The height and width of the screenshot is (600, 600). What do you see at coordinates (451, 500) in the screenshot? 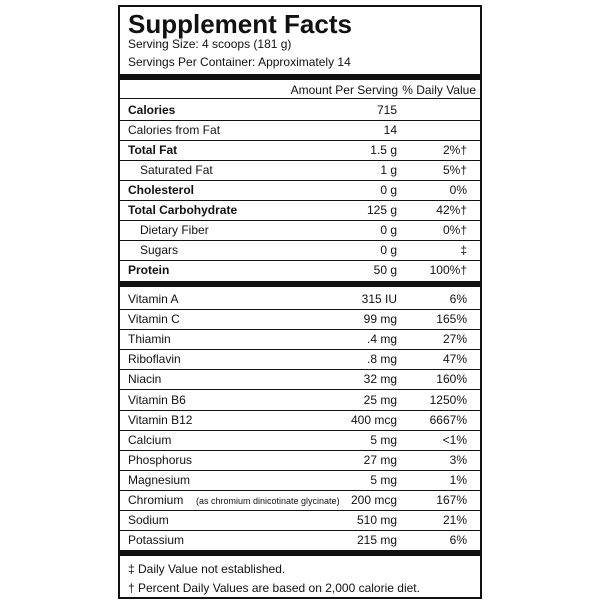
I see `daily-value: 167%` at bounding box center [451, 500].